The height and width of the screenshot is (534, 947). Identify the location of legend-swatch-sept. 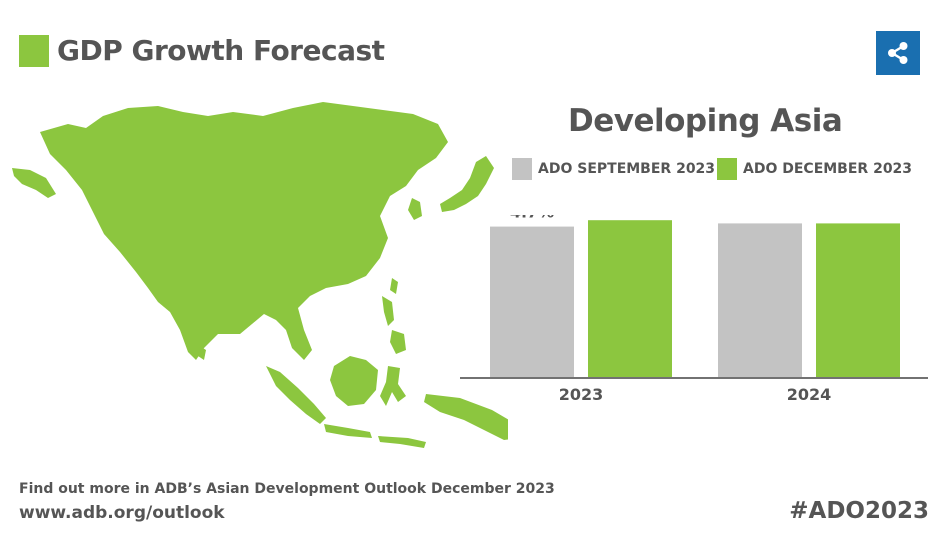
(522, 169).